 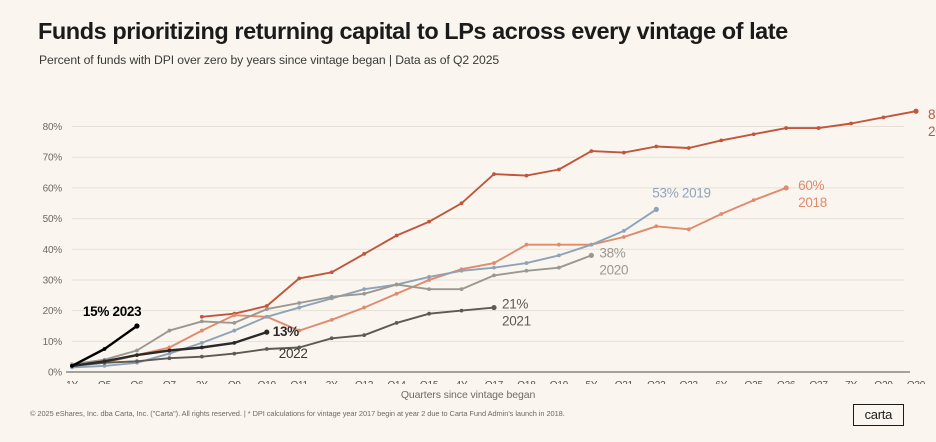 I want to click on label-2018: 60% 2018, so click(x=812, y=194).